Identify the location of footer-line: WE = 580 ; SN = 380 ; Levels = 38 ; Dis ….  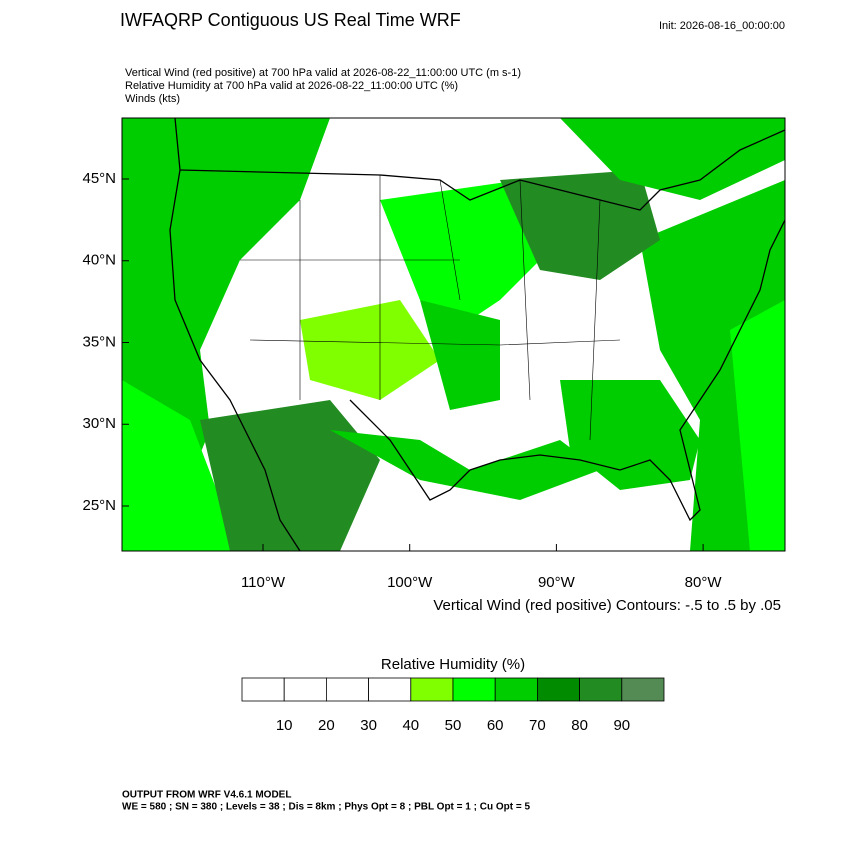
(326, 807).